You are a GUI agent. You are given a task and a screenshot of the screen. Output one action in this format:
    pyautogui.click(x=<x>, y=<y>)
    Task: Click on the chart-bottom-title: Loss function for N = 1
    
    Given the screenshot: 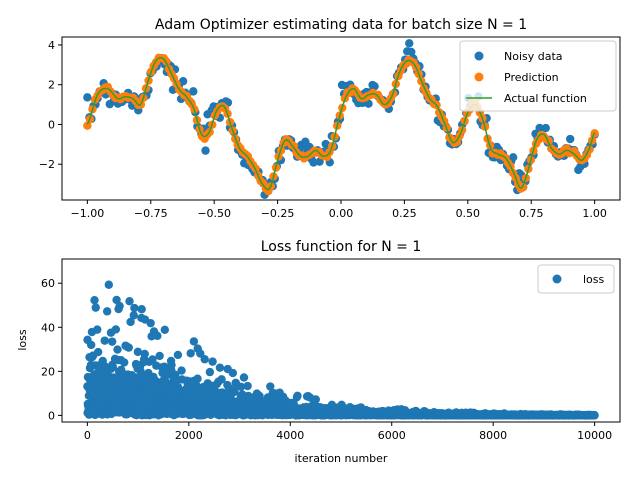 What is the action you would take?
    pyautogui.click(x=341, y=247)
    